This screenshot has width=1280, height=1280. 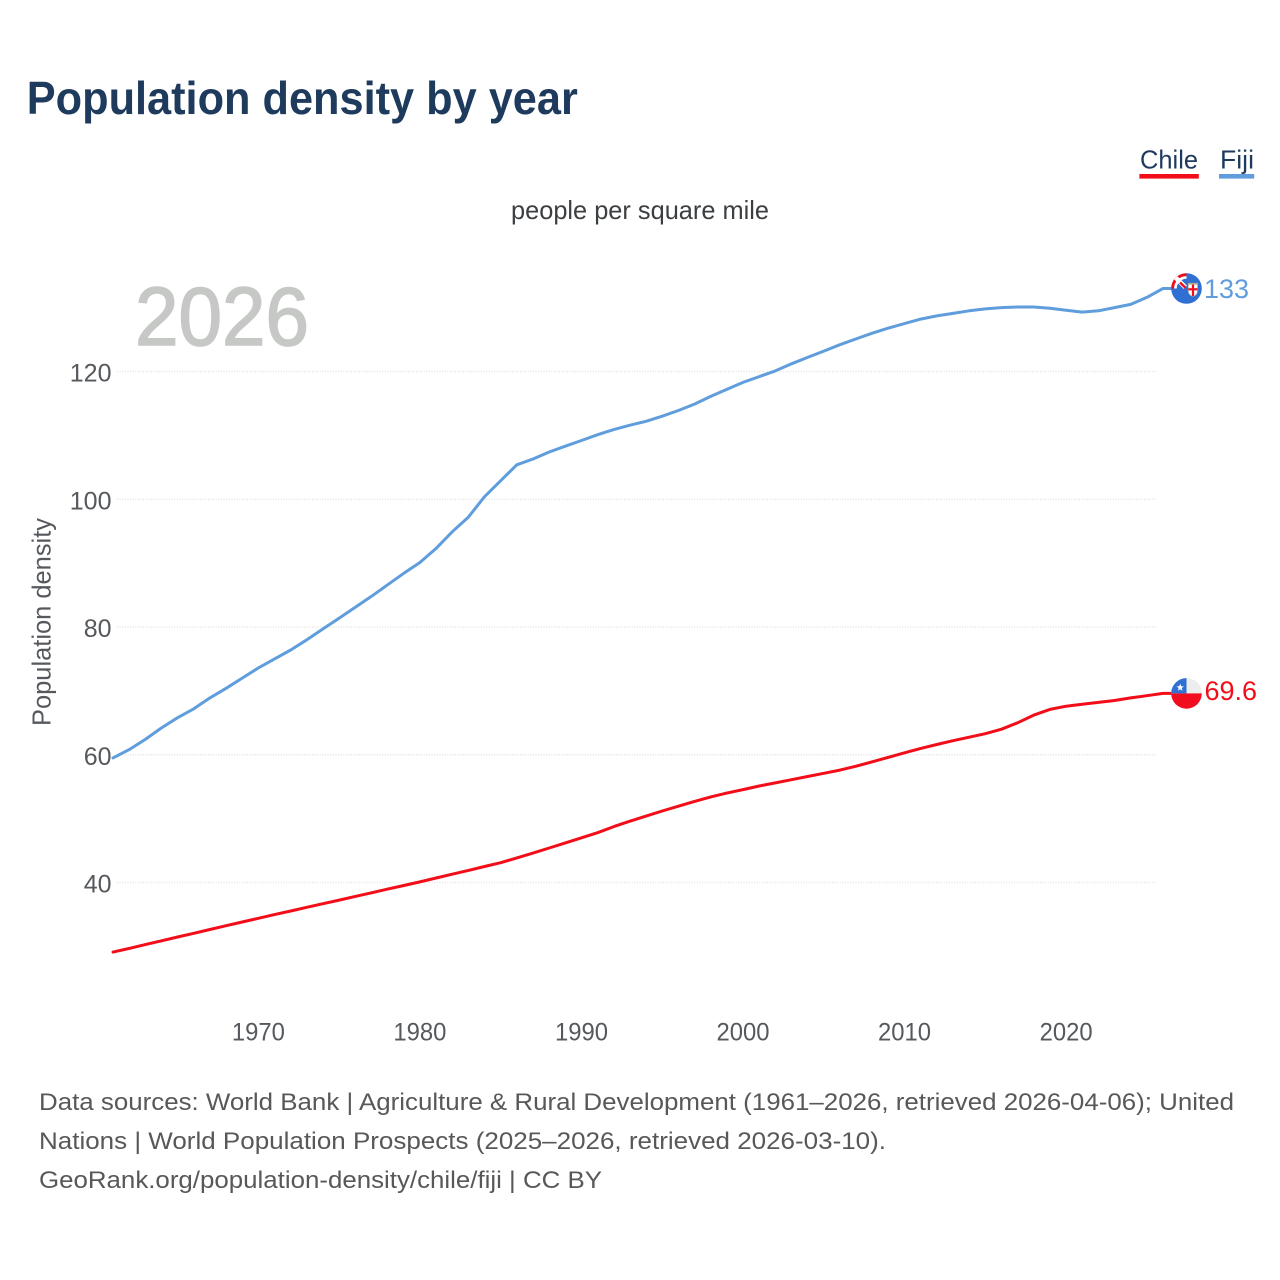 What do you see at coordinates (98, 885) in the screenshot?
I see `svg-text: 40` at bounding box center [98, 885].